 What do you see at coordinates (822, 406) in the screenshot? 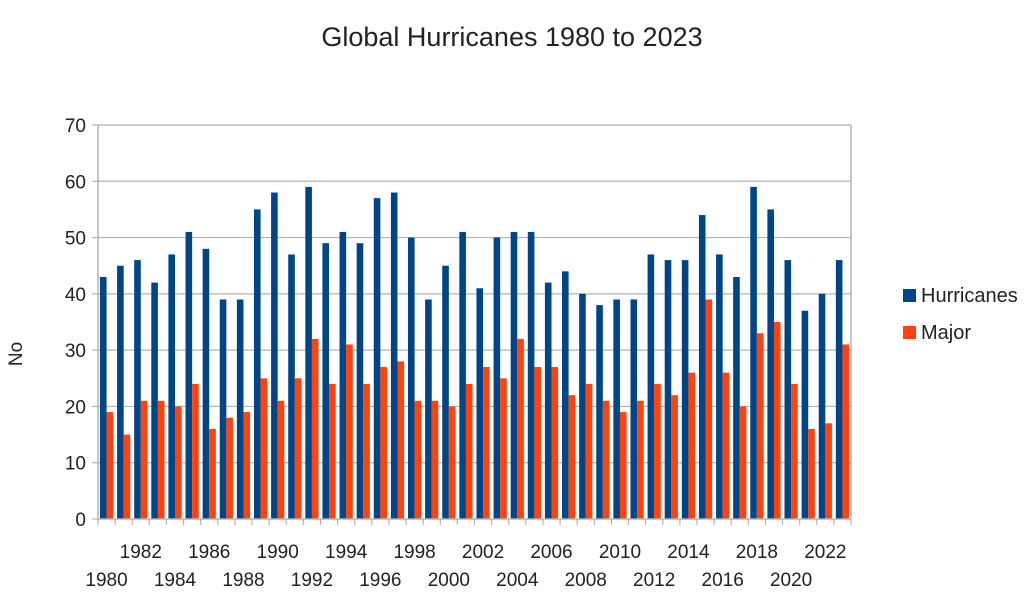
I see `bar-hurricanes-2022` at bounding box center [822, 406].